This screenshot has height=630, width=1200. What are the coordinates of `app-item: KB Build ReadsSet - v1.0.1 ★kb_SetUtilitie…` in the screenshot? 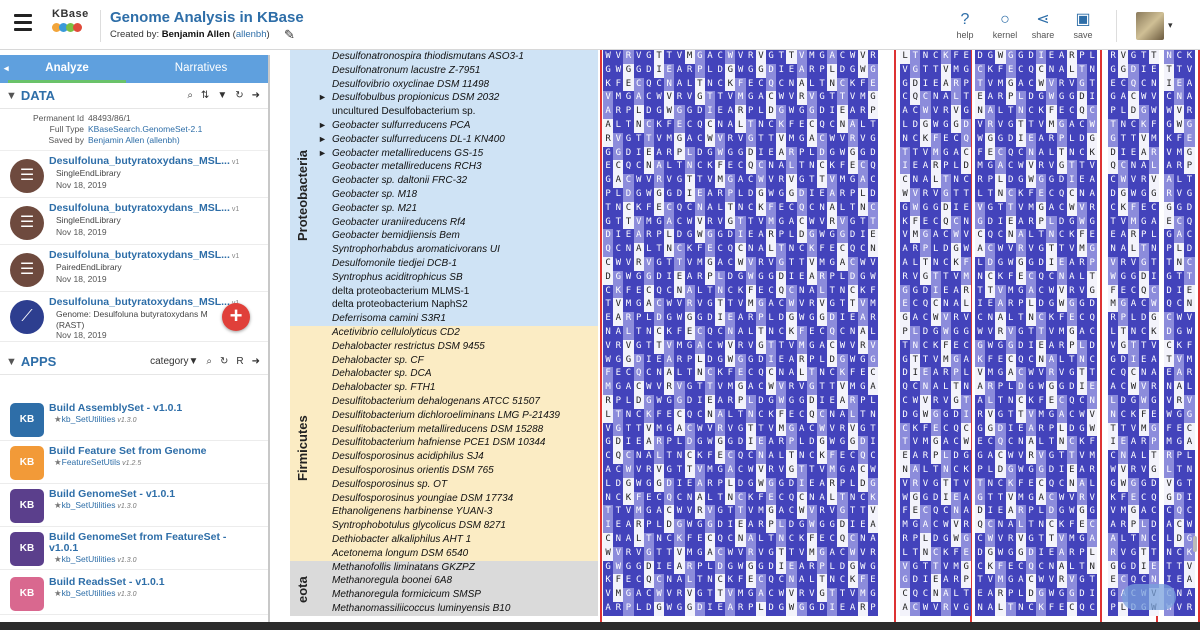 It's located at (134, 593).